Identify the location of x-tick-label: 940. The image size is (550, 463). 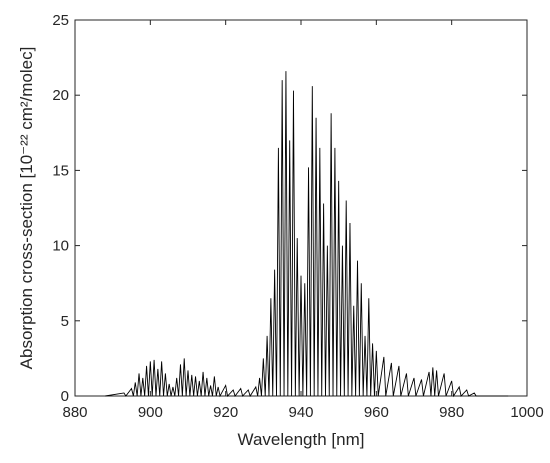
(300, 412).